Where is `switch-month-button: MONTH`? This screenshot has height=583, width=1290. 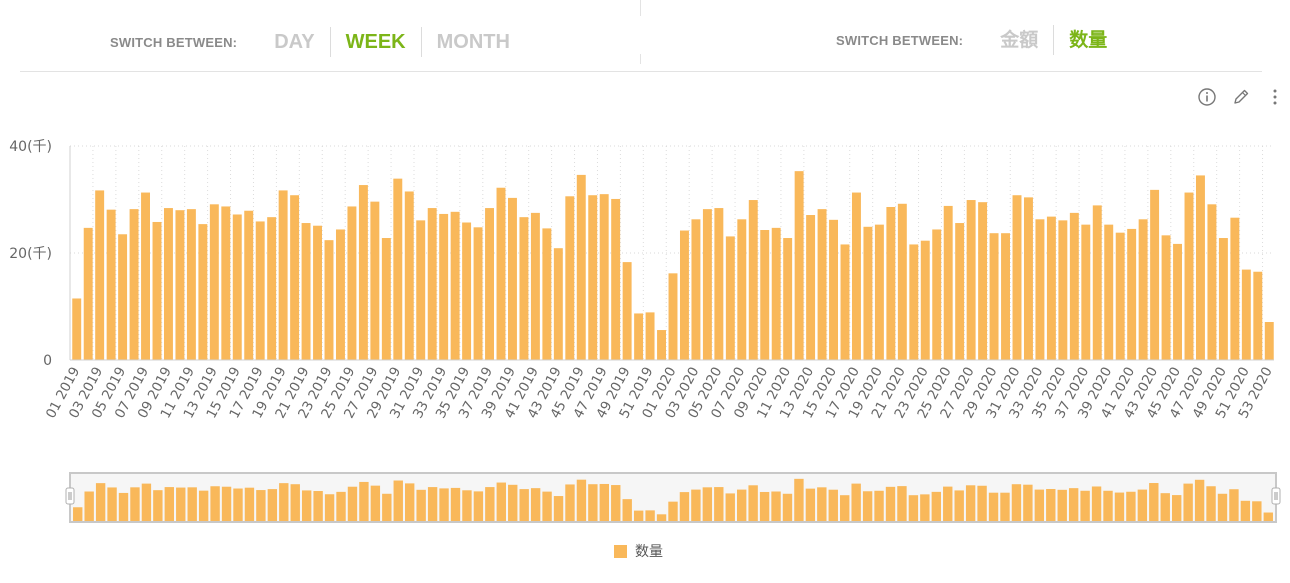
switch-month-button: MONTH is located at coordinates (473, 42).